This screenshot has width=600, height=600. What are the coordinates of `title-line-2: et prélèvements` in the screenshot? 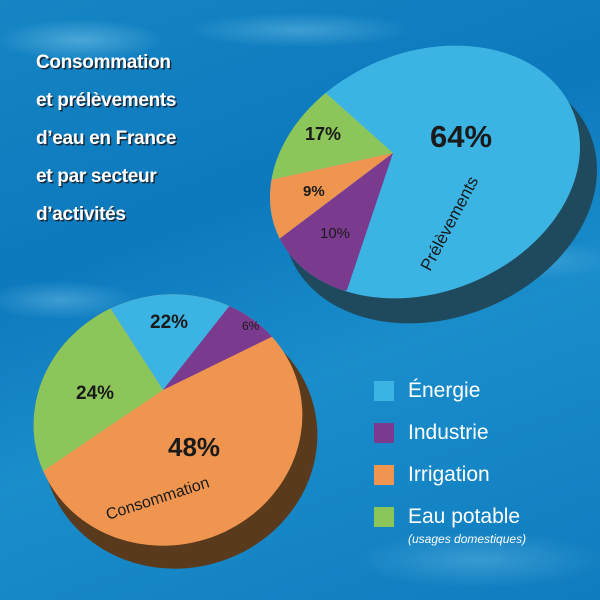 It's located at (106, 100).